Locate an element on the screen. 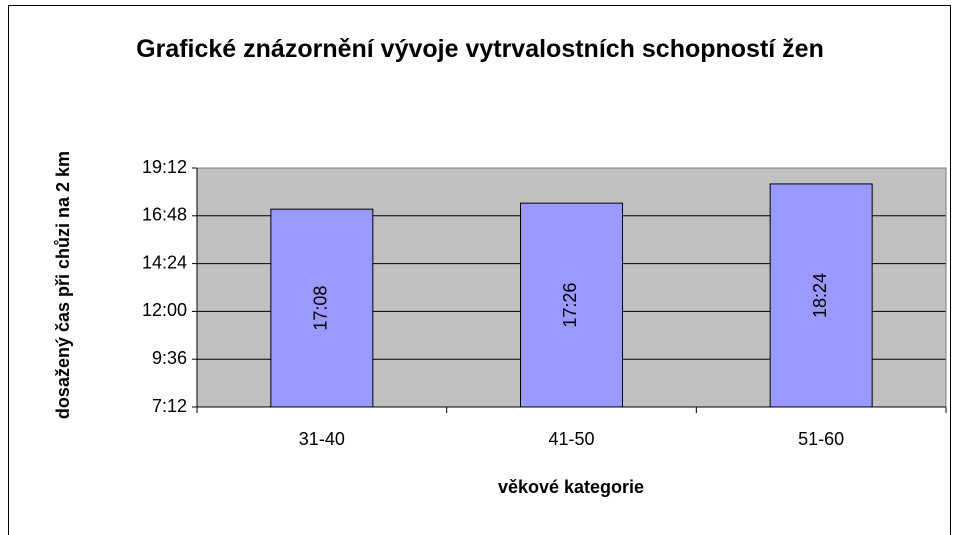 The image size is (959, 535). y-tick-label: 14:24 is located at coordinates (164, 262).